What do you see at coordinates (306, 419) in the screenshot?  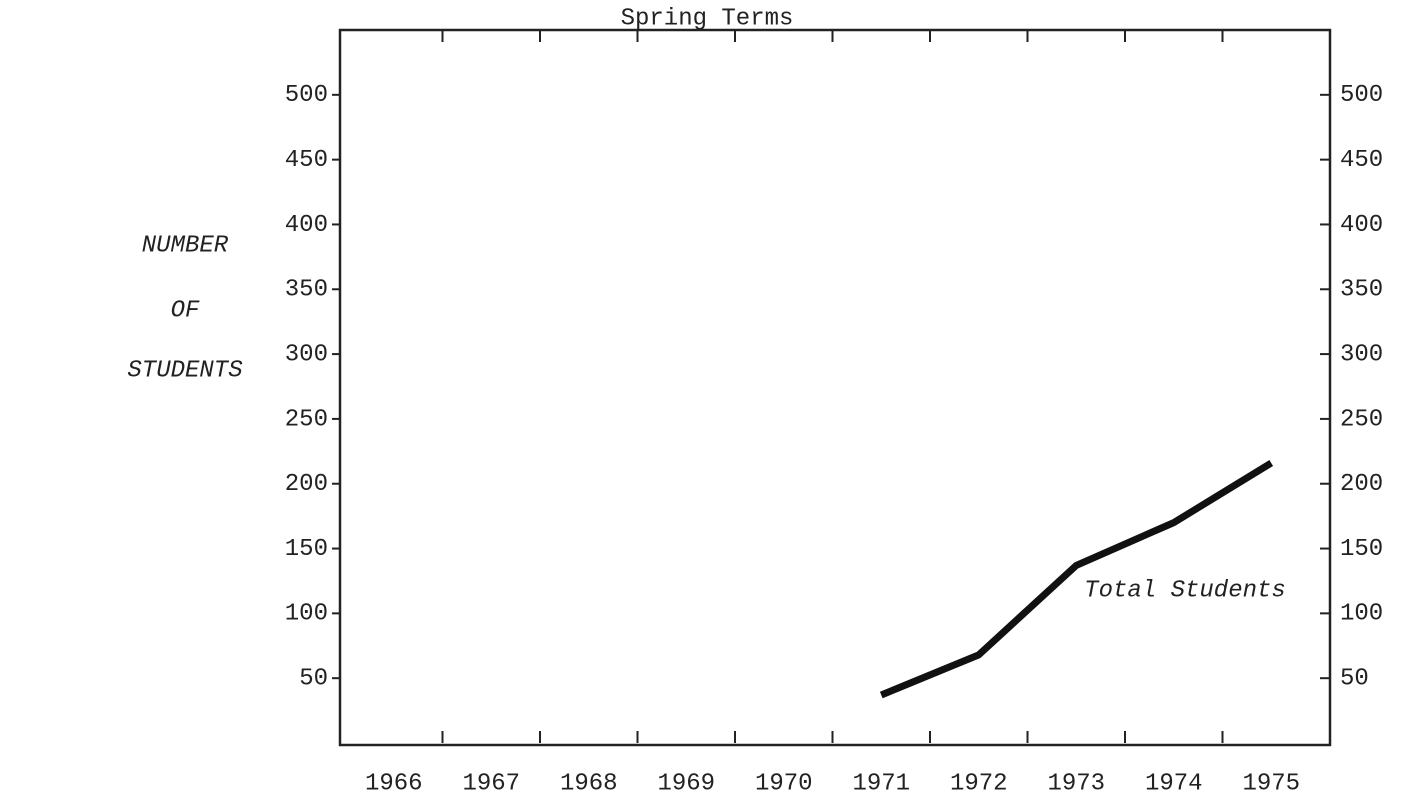 I see `y-tick-label: 250` at bounding box center [306, 419].